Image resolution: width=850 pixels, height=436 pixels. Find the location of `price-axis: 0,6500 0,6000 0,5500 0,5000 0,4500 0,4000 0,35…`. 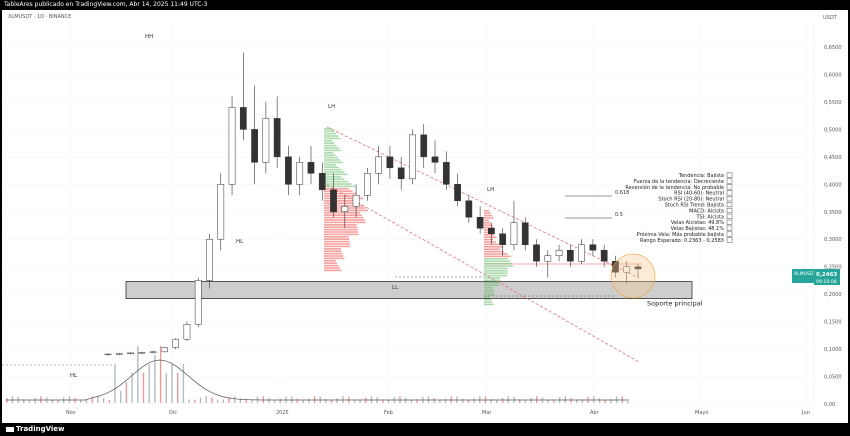

price-axis: 0,6500 0,6000 0,5500 0,5000 0,4500 0,4000 0,35… is located at coordinates (833, 226).